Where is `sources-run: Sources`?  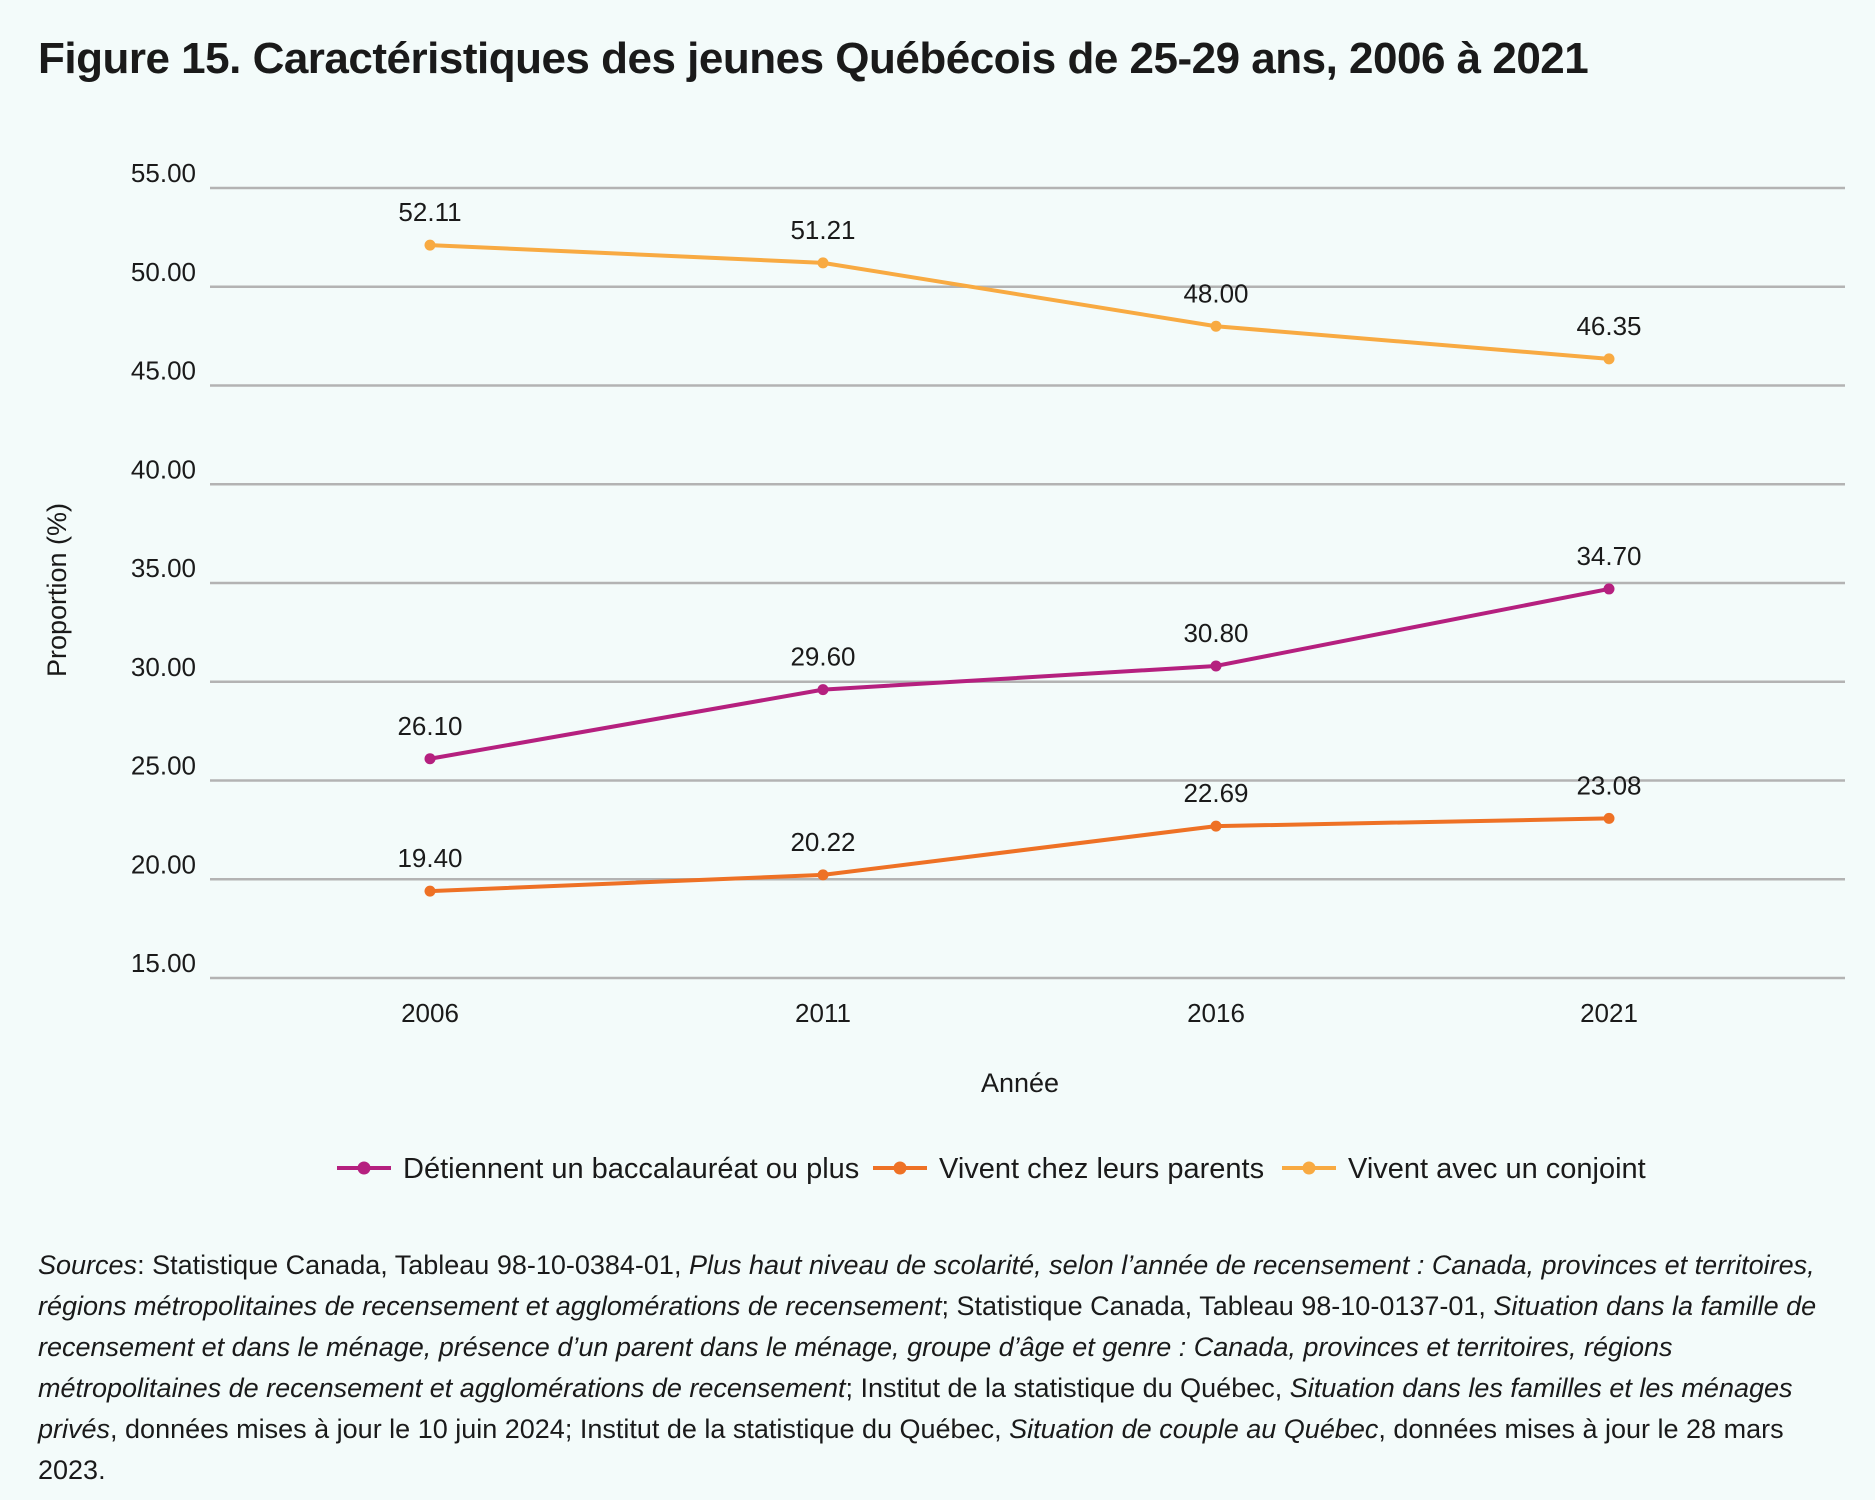
sources-run: Sources is located at coordinates (88, 1265).